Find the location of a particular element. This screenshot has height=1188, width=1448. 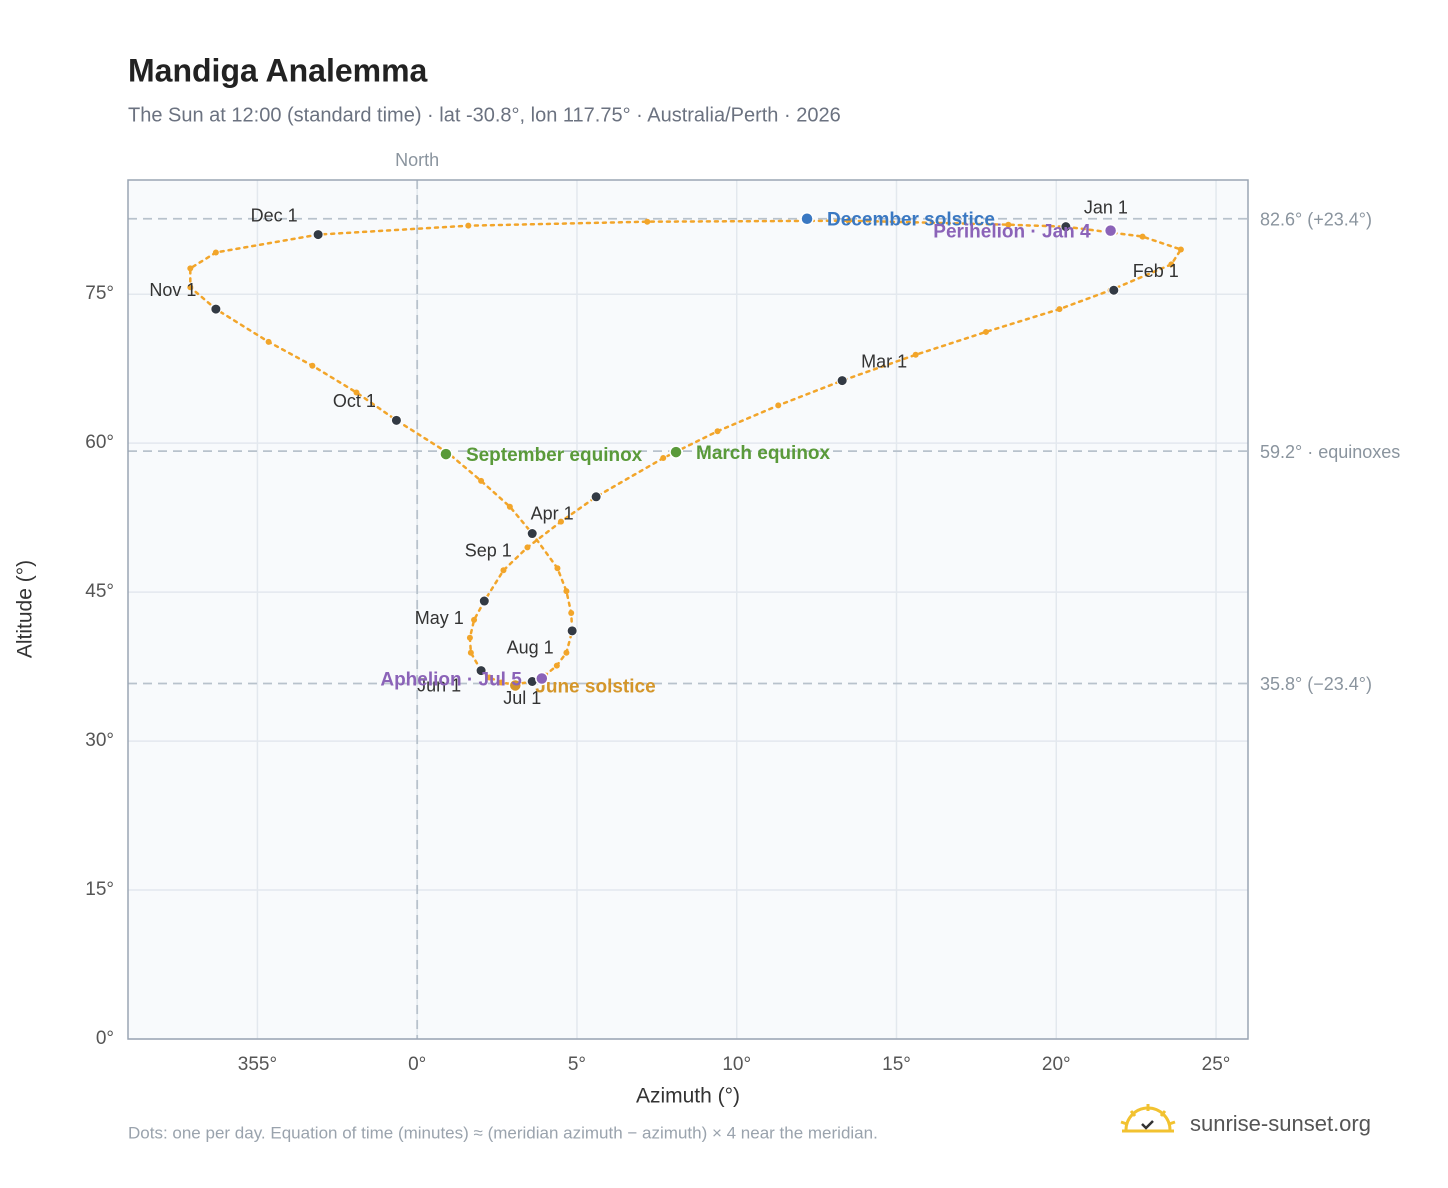

month-label: Mar 1 is located at coordinates (884, 361).